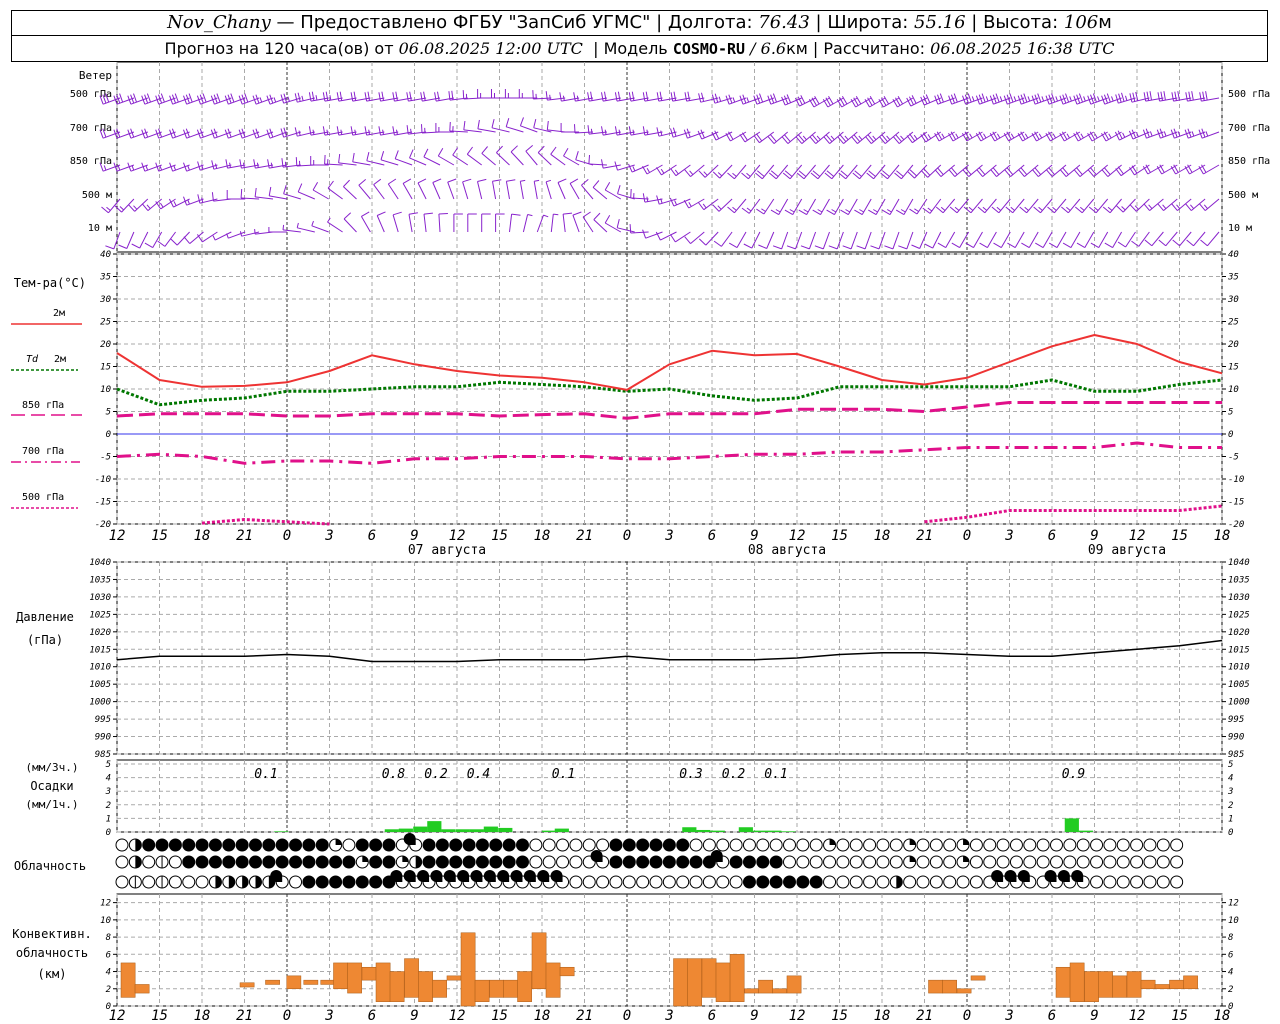 The height and width of the screenshot is (1024, 1280). I want to click on y-tick-label-left: 985, so click(103, 755).